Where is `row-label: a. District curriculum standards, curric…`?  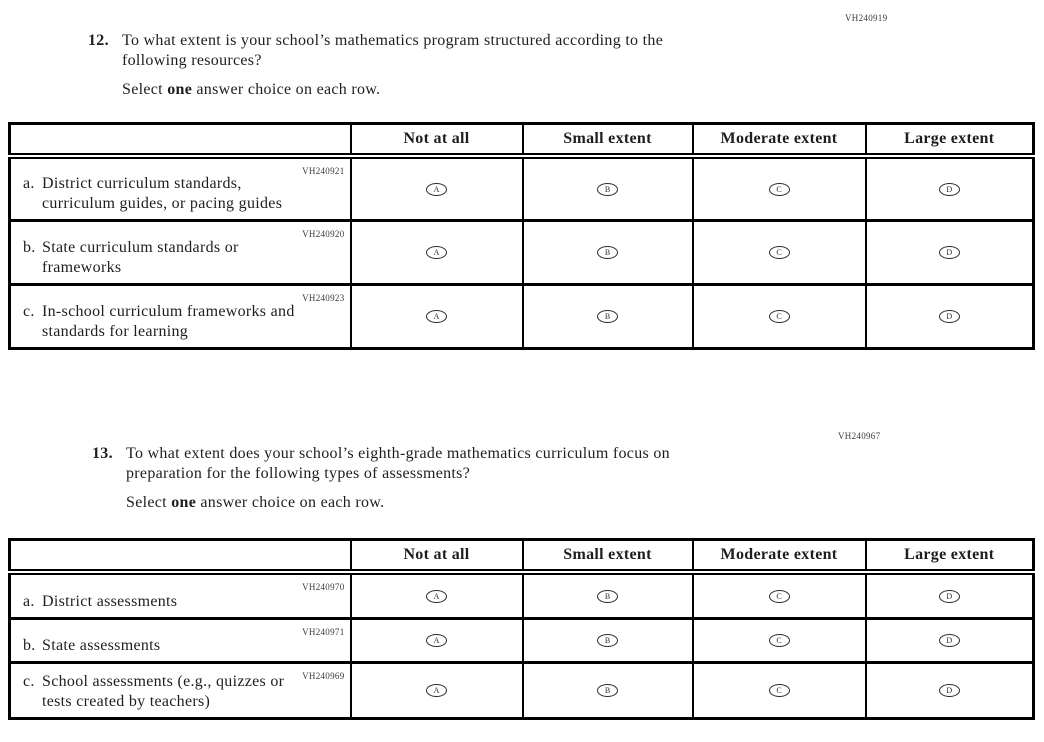 row-label: a. District curriculum standards, curric… is located at coordinates (183, 194).